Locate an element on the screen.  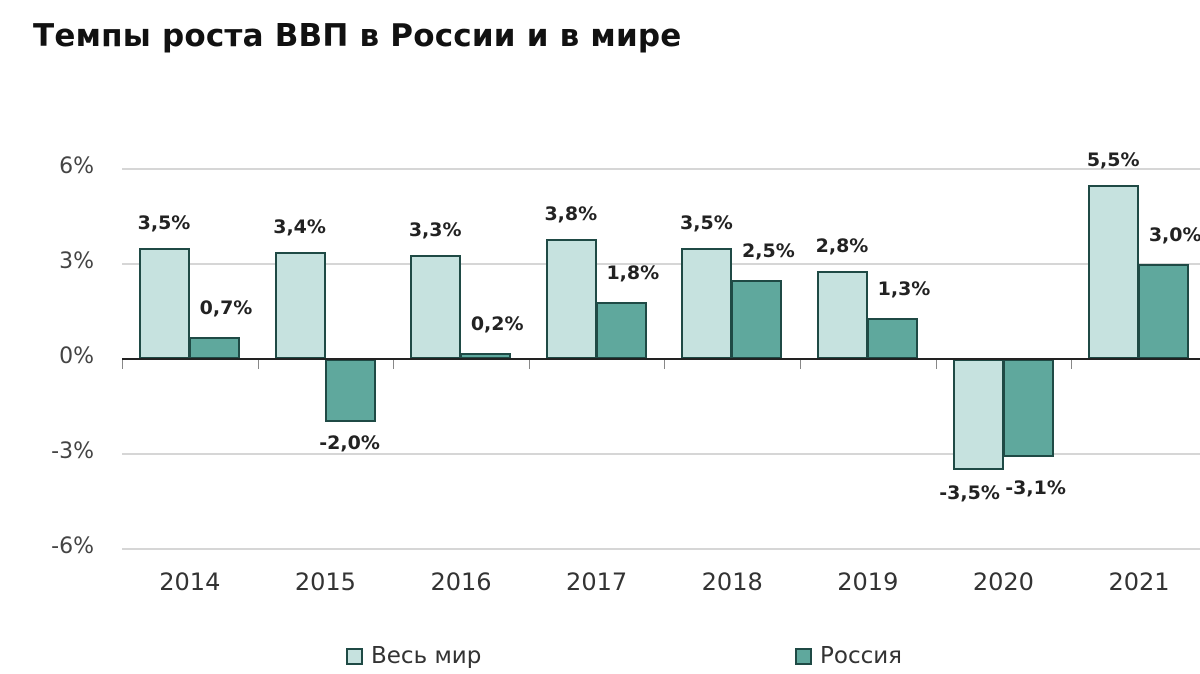
y-axis-tick-label: 6% is located at coordinates (76, 167).